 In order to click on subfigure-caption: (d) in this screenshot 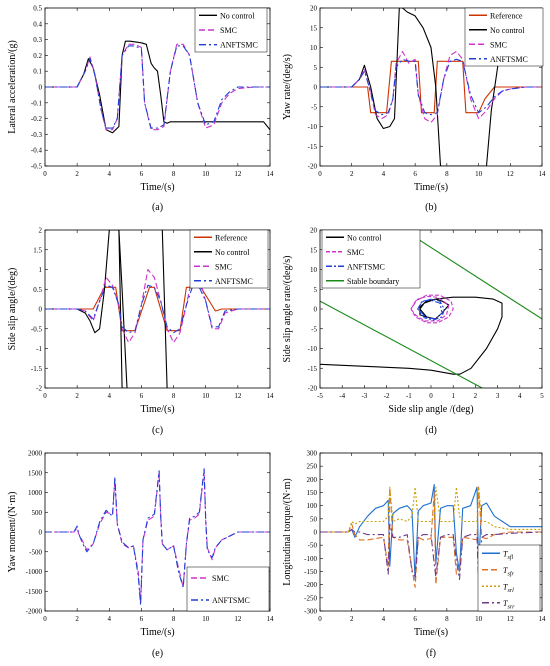, I will do `click(431, 430)`.